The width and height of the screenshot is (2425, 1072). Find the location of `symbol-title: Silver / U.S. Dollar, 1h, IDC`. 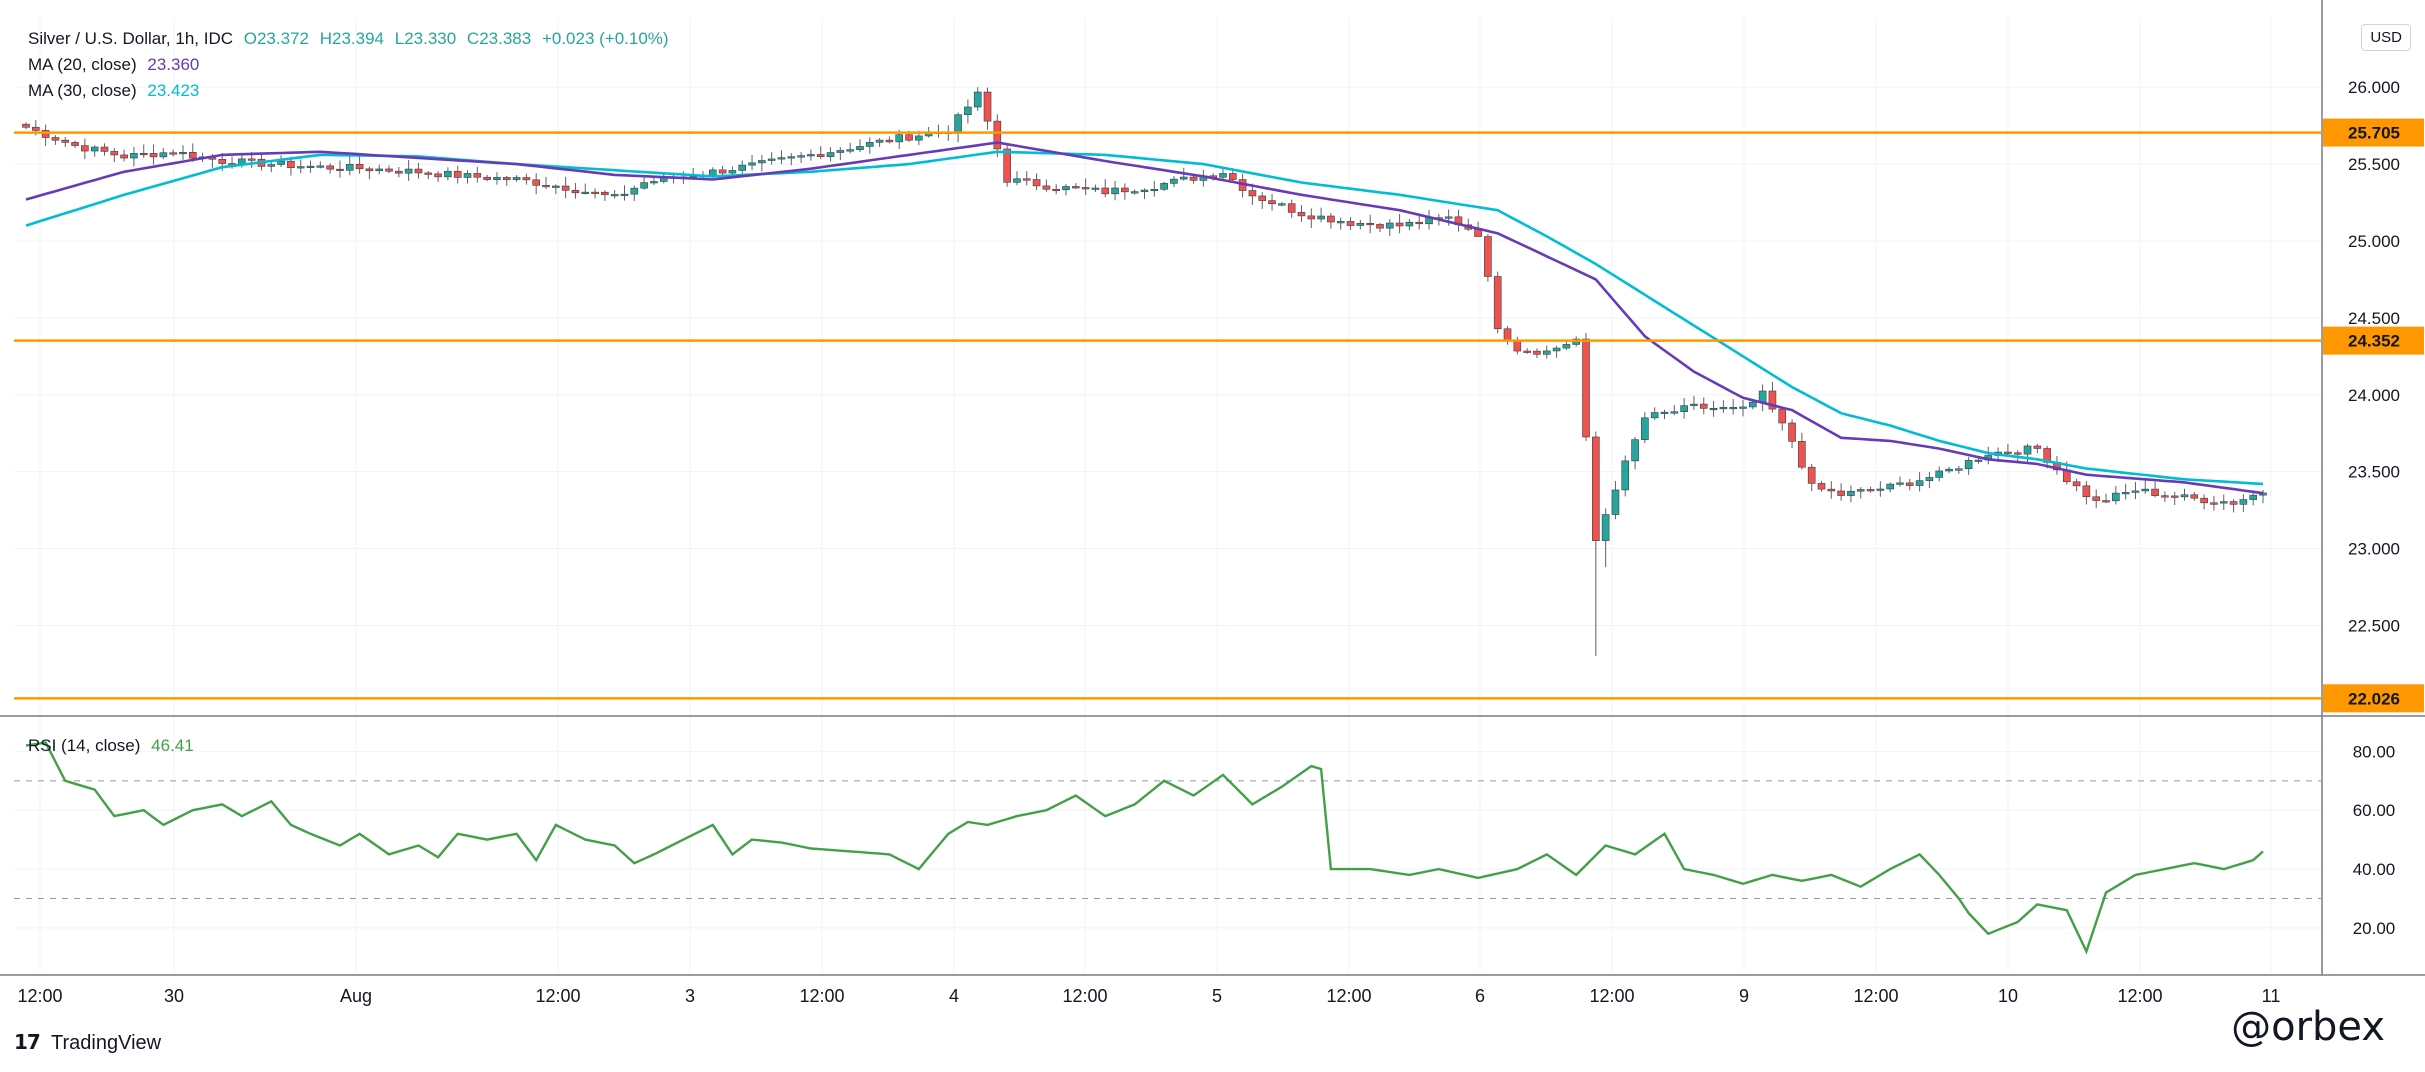

symbol-title: Silver / U.S. Dollar, 1h, IDC is located at coordinates (131, 38).